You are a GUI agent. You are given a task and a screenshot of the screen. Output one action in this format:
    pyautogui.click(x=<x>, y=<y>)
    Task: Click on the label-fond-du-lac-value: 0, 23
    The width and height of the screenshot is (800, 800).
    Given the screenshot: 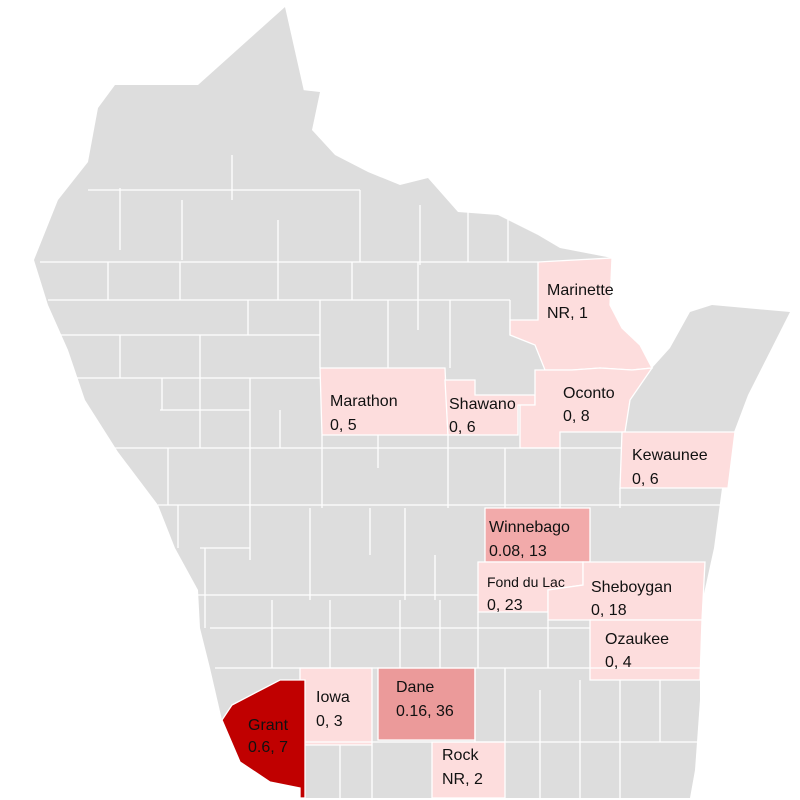 What is the action you would take?
    pyautogui.click(x=505, y=605)
    